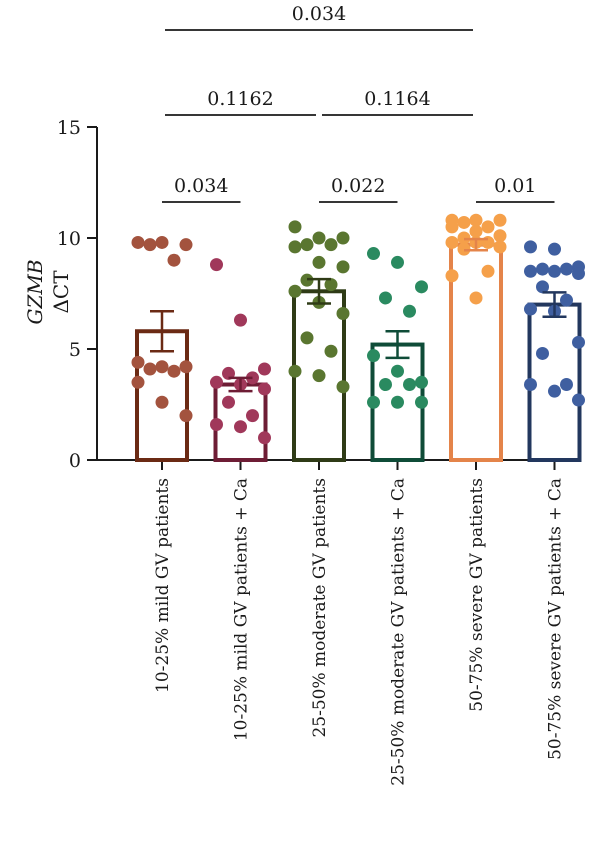  What do you see at coordinates (75, 350) in the screenshot?
I see `y-tick-label: 5` at bounding box center [75, 350].